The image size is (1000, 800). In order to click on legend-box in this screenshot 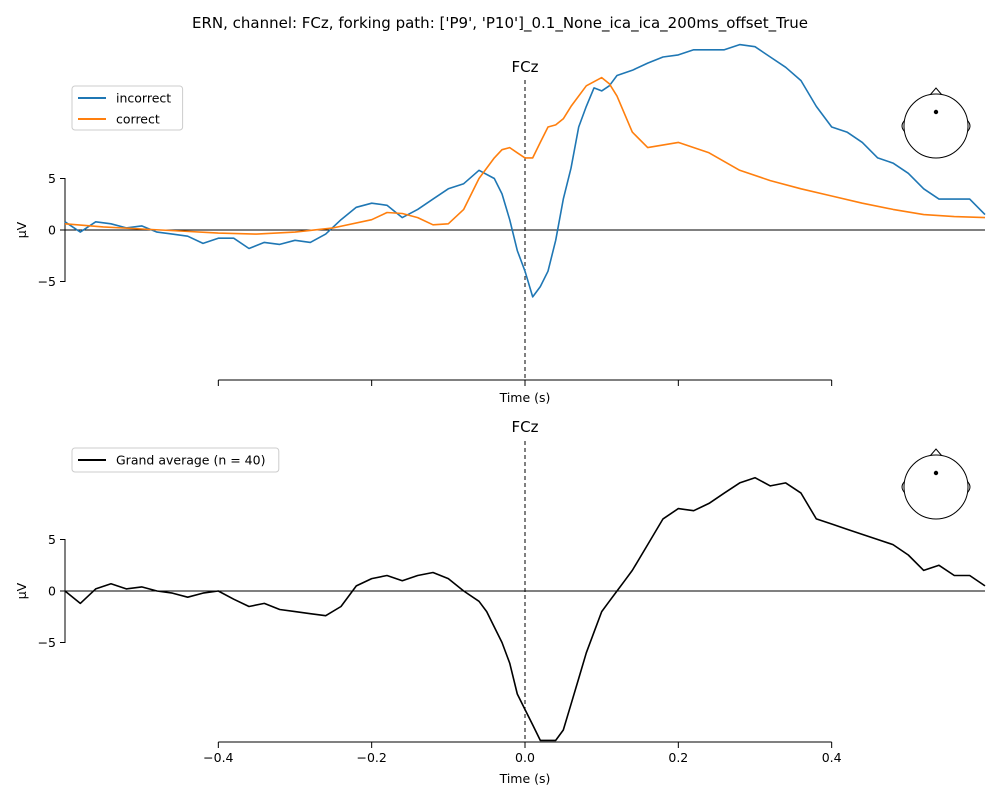, I will do `click(175, 460)`.